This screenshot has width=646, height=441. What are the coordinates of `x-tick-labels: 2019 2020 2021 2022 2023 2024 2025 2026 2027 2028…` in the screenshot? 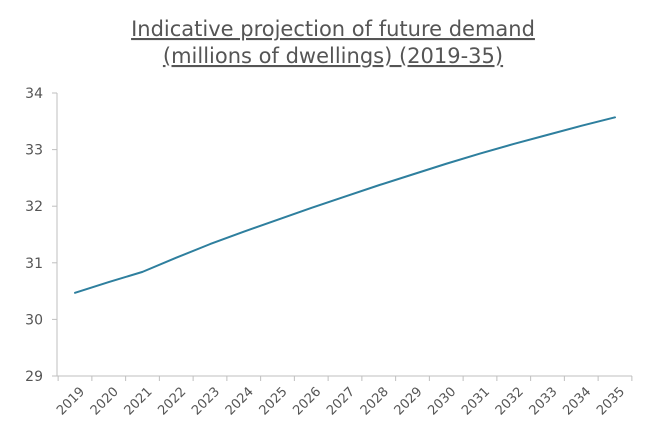 It's located at (343, 397).